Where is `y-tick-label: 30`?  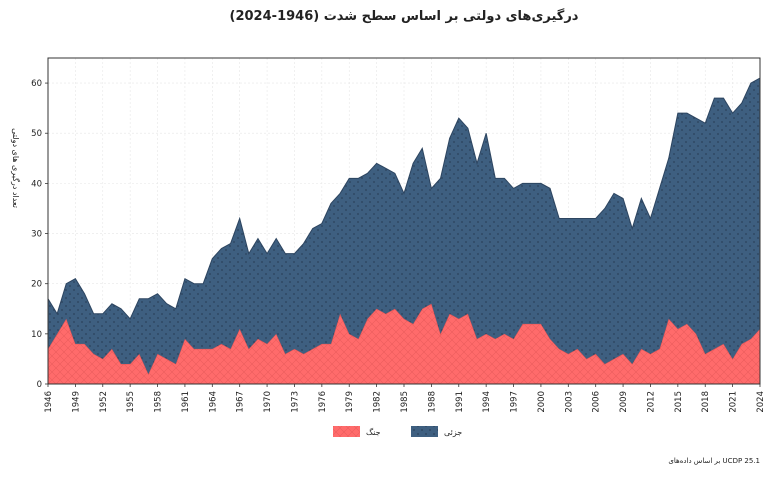 y-tick-label: 30 is located at coordinates (36, 235).